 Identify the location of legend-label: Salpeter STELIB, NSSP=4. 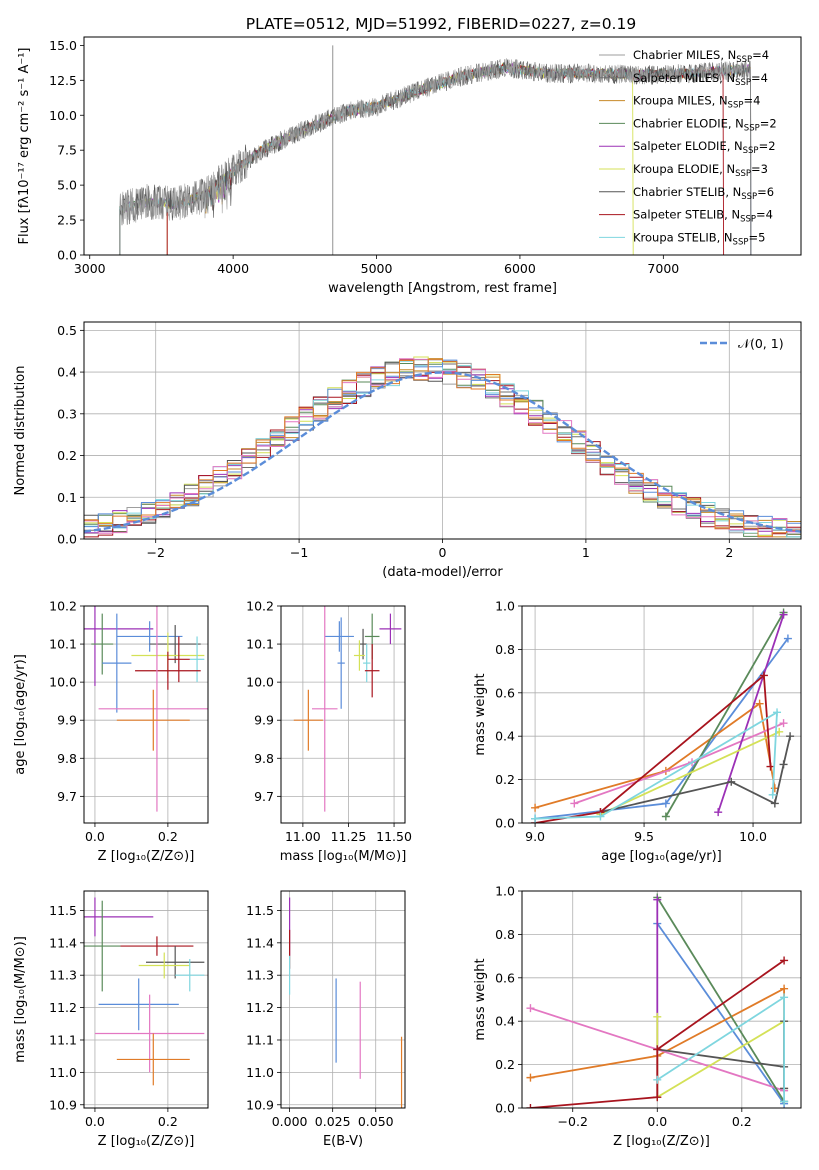
(703, 216).